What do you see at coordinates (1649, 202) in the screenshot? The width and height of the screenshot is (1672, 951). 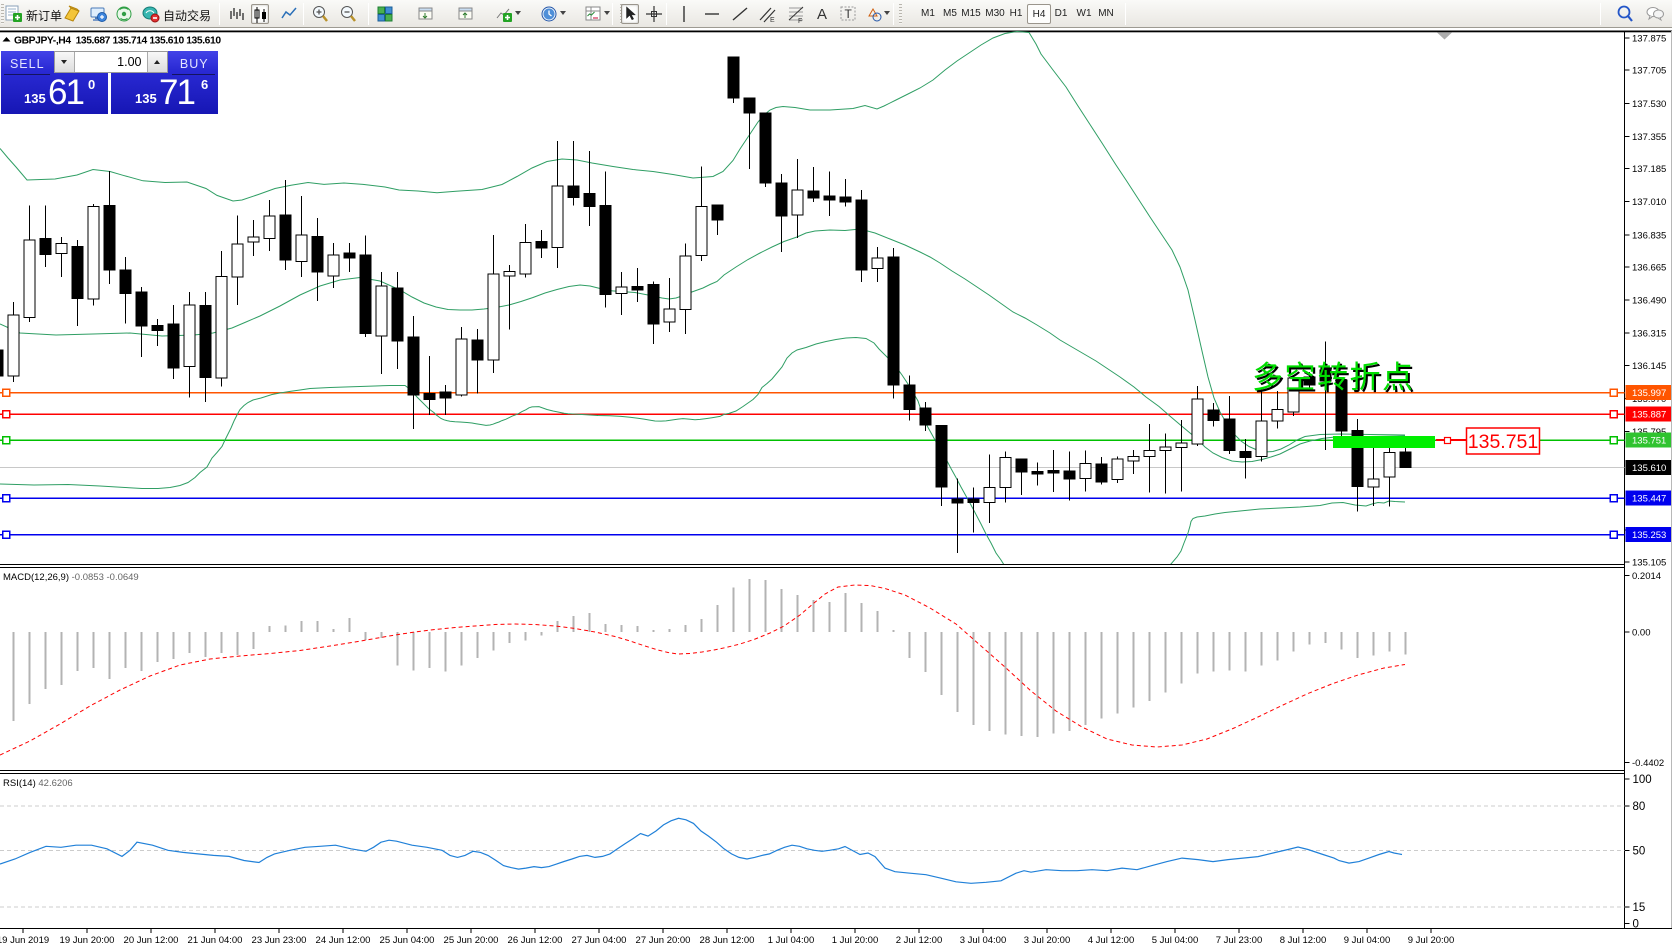 I see `svg-text: 137.010` at bounding box center [1649, 202].